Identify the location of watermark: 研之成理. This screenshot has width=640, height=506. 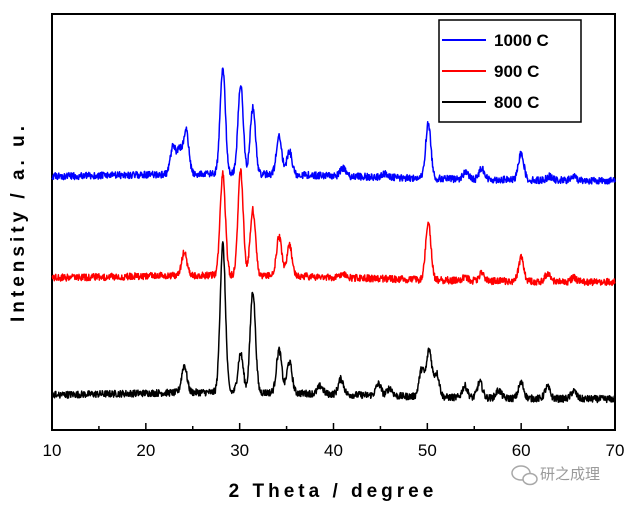
(555, 475).